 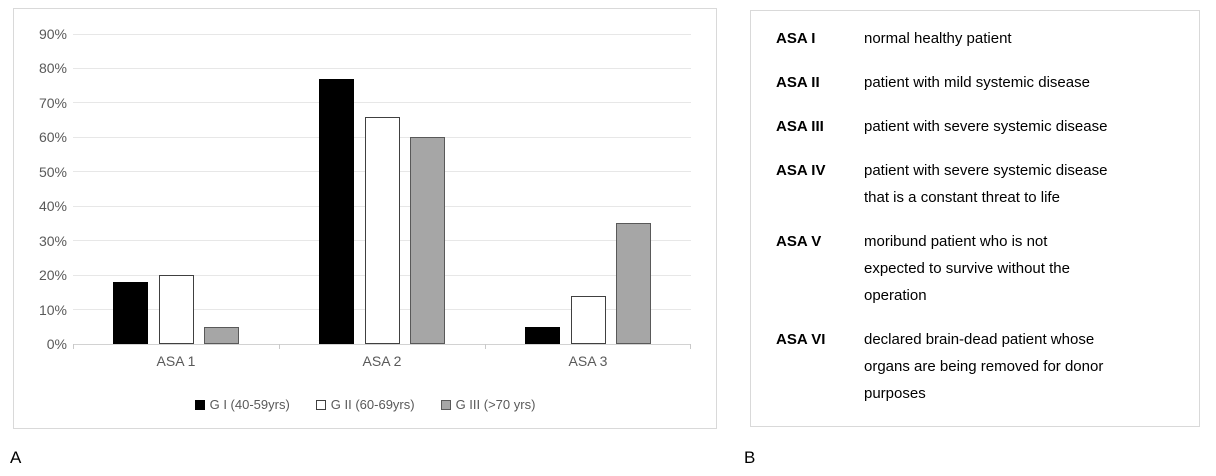 I want to click on y-axis-tick-label: 30%, so click(x=52, y=240).